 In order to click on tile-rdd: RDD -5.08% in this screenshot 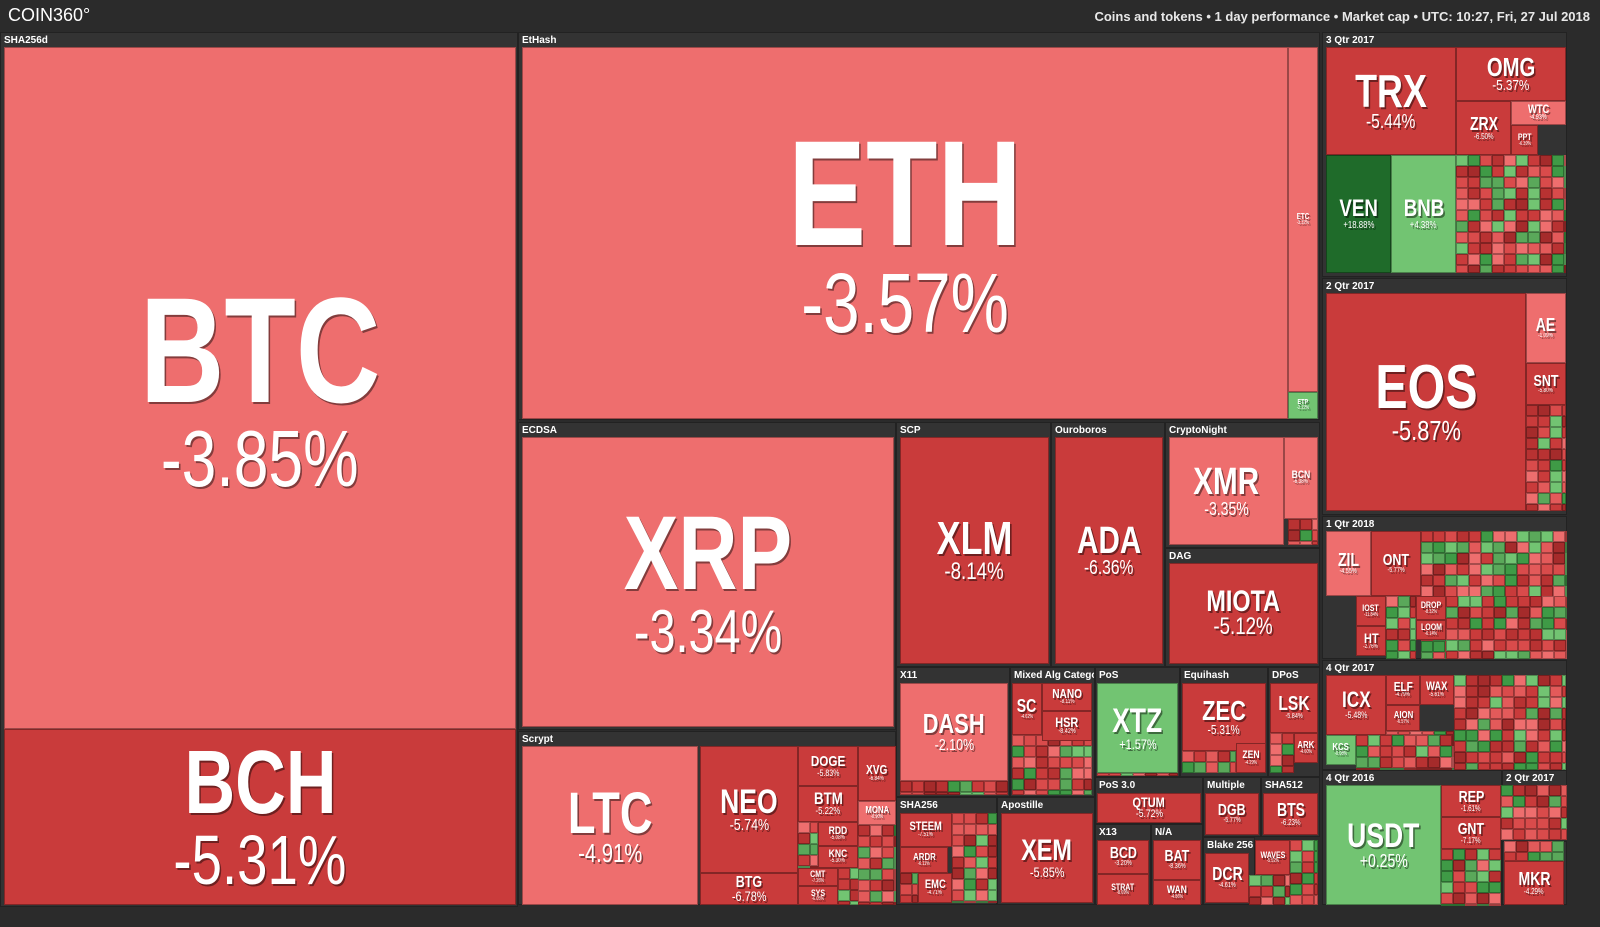, I will do `click(838, 834)`.